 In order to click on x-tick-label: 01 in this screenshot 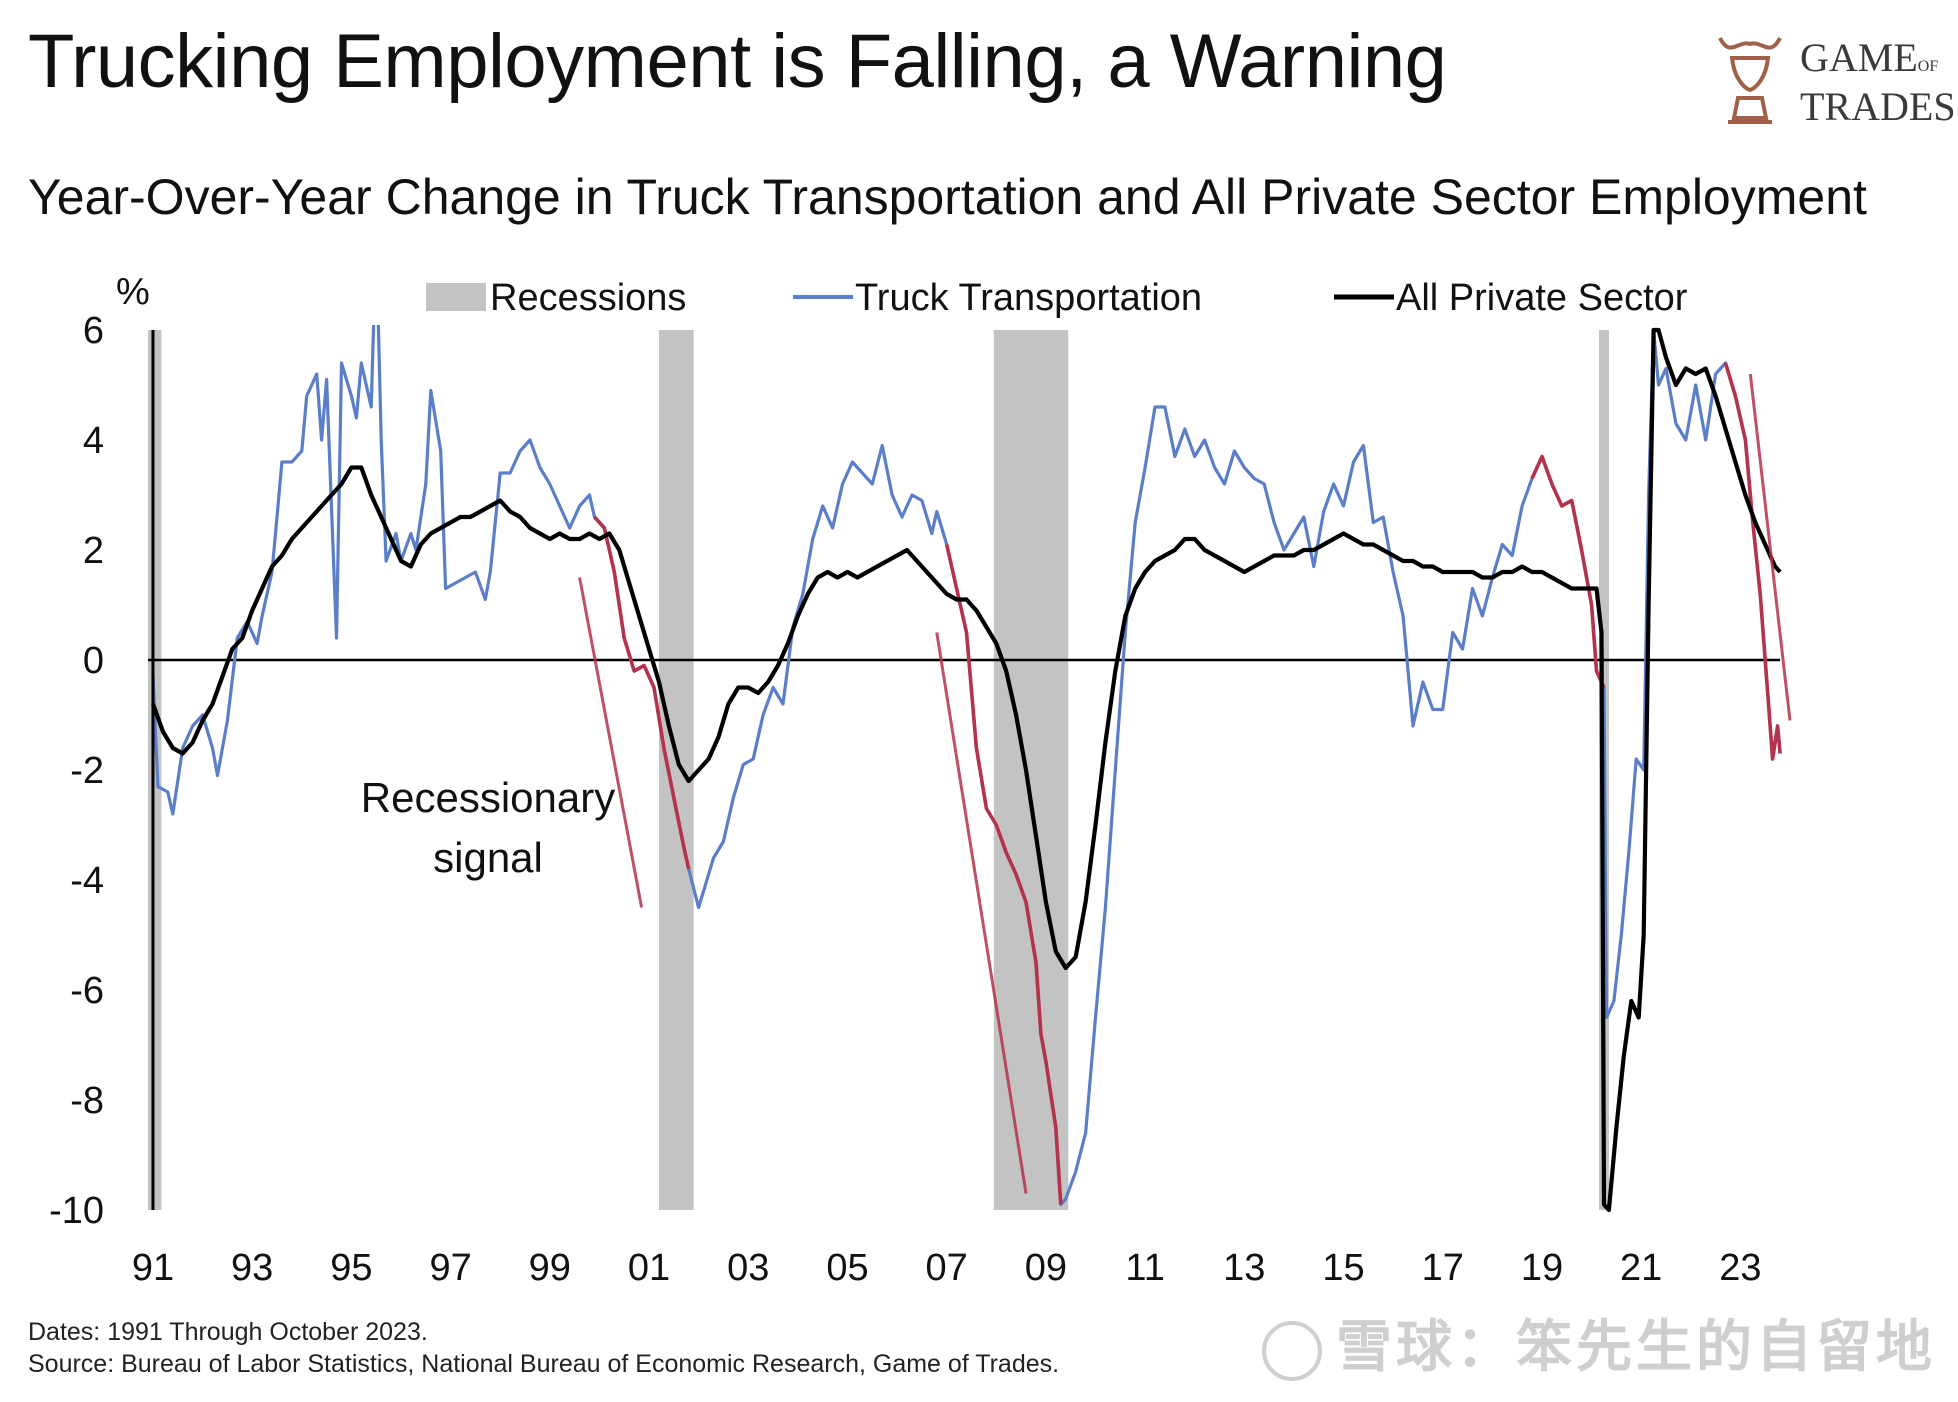, I will do `click(649, 1268)`.